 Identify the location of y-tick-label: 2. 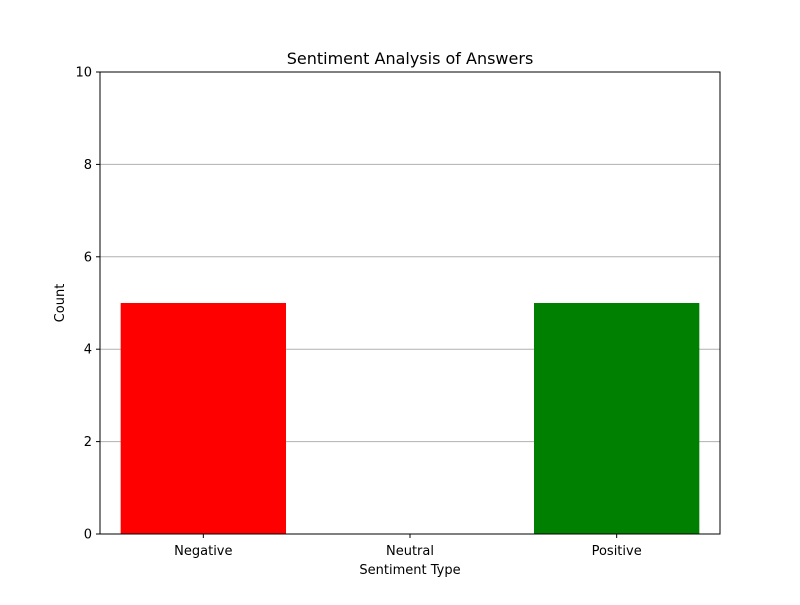
(88, 442).